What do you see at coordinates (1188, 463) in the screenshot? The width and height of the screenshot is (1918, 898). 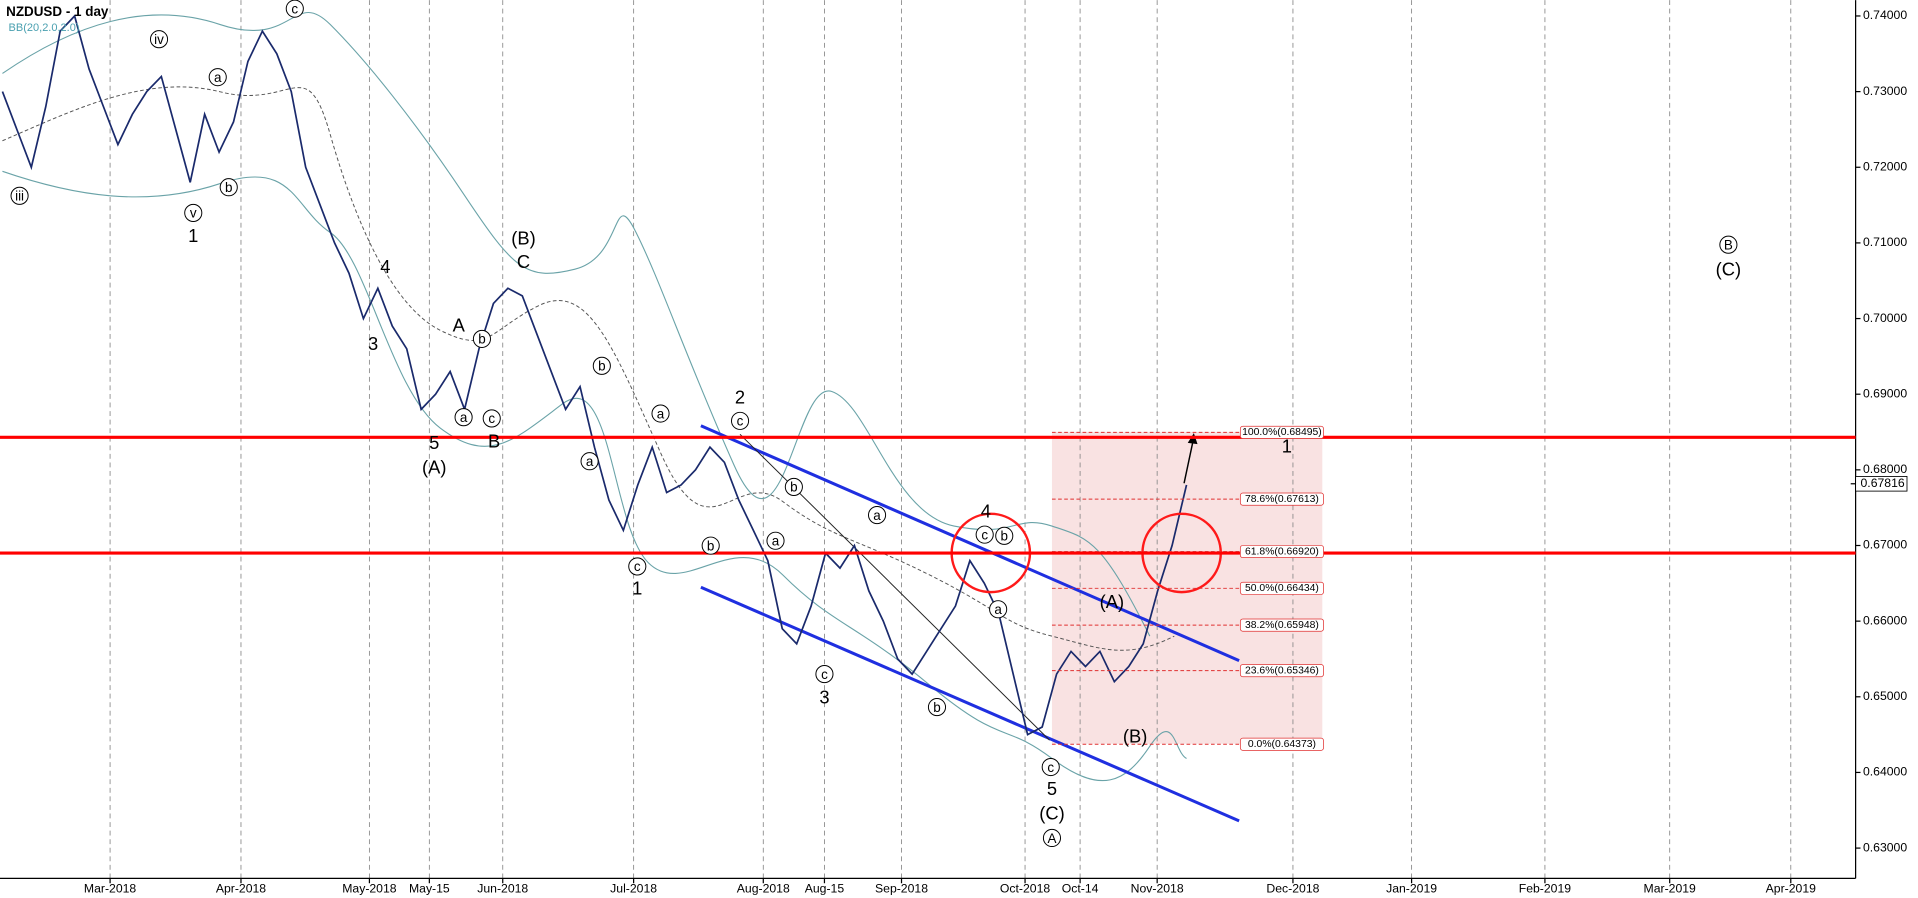 I see `arrow` at bounding box center [1188, 463].